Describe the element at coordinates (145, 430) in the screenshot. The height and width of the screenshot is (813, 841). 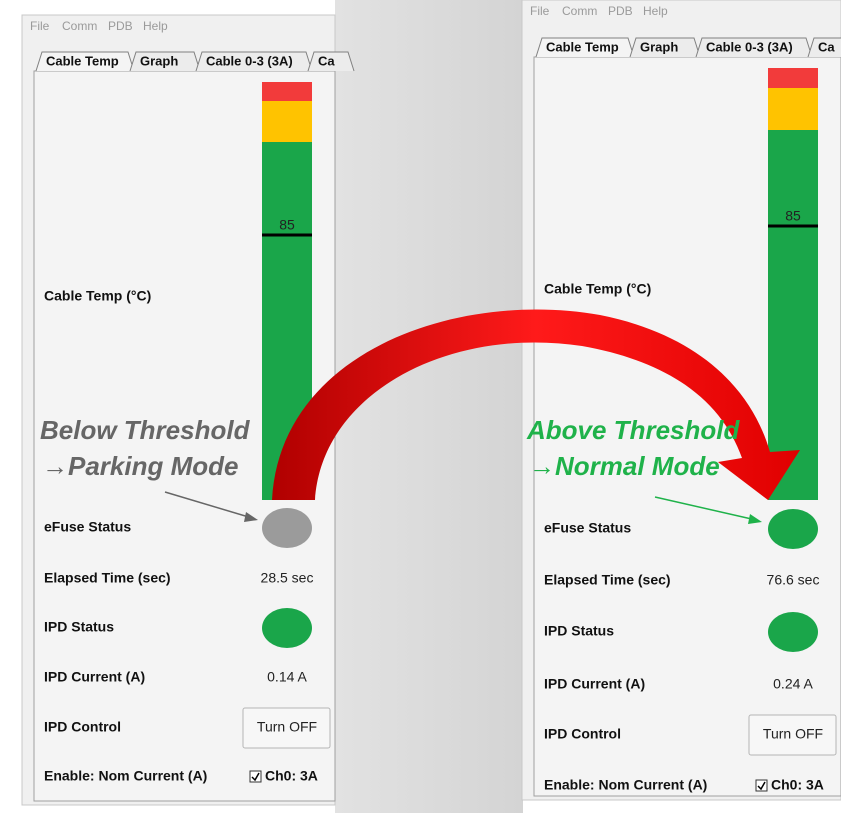
I see `annotation: Below Threshold` at that location.